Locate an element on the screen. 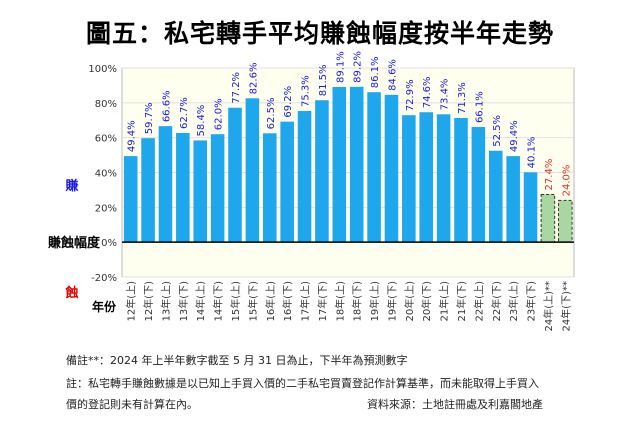  x-tick-label: 13年(上) is located at coordinates (165, 301).